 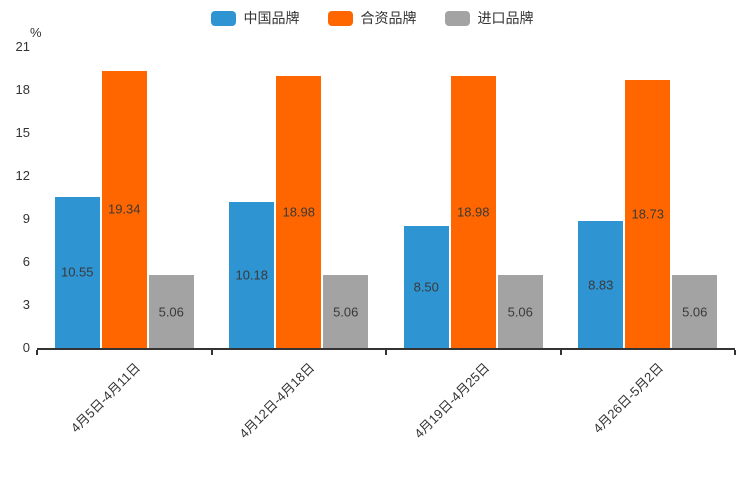 I want to click on bar-value-label: 18.73, so click(x=648, y=214).